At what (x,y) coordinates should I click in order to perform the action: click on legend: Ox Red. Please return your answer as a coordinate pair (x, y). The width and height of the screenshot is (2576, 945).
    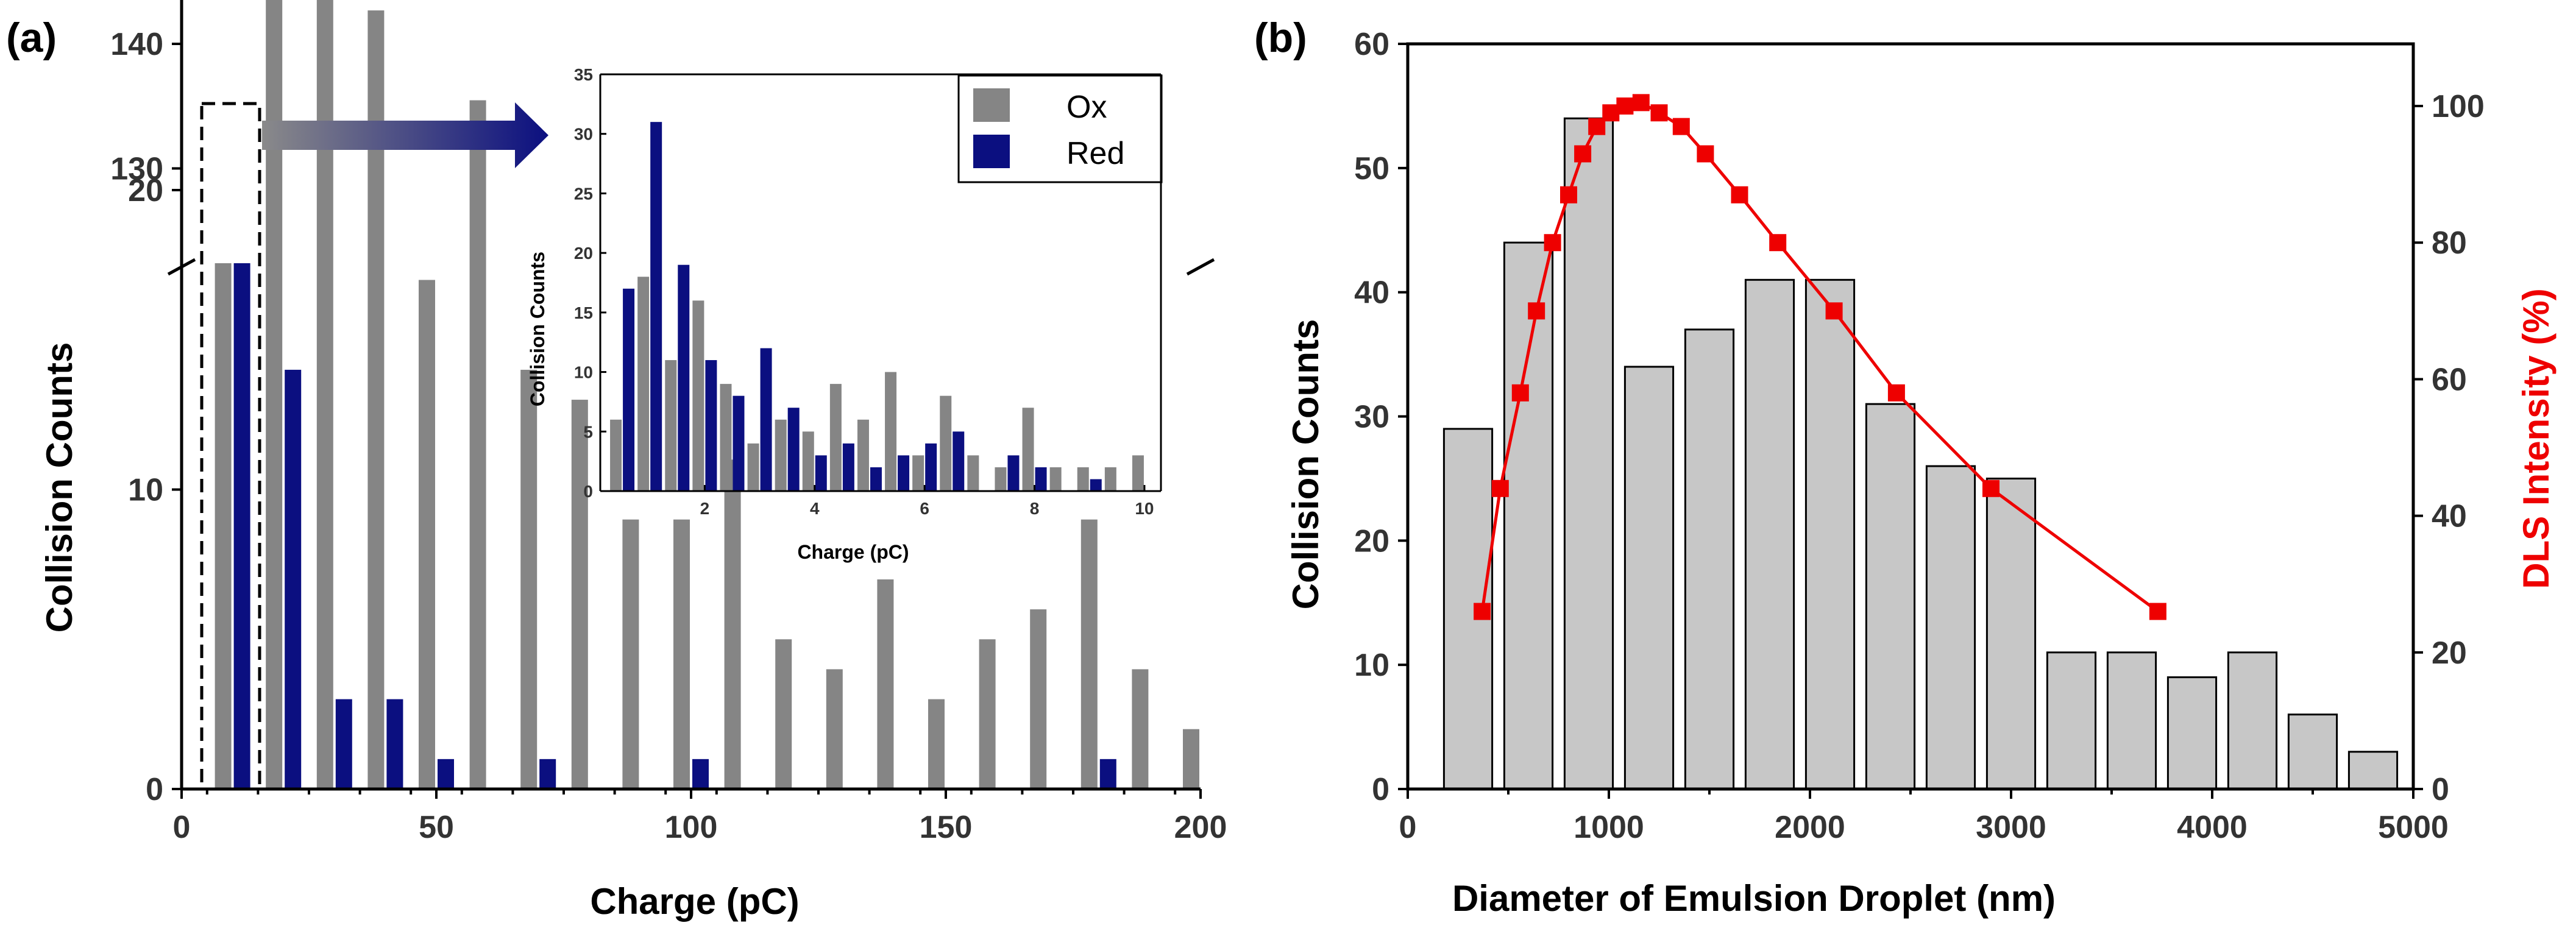
    Looking at the image, I should click on (1060, 128).